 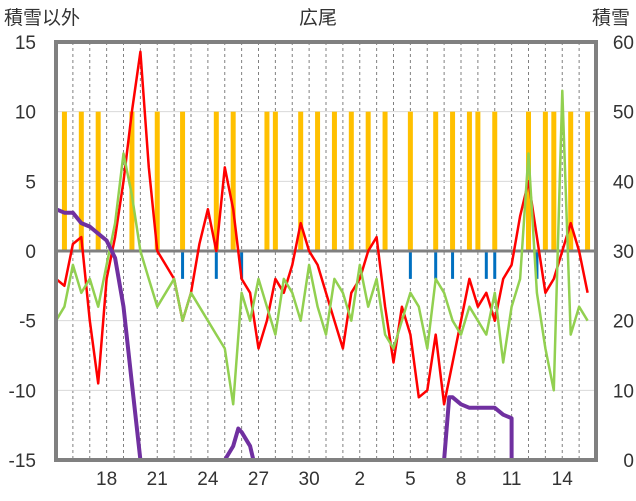 I want to click on y-right-tick-label: 0, so click(x=628, y=461).